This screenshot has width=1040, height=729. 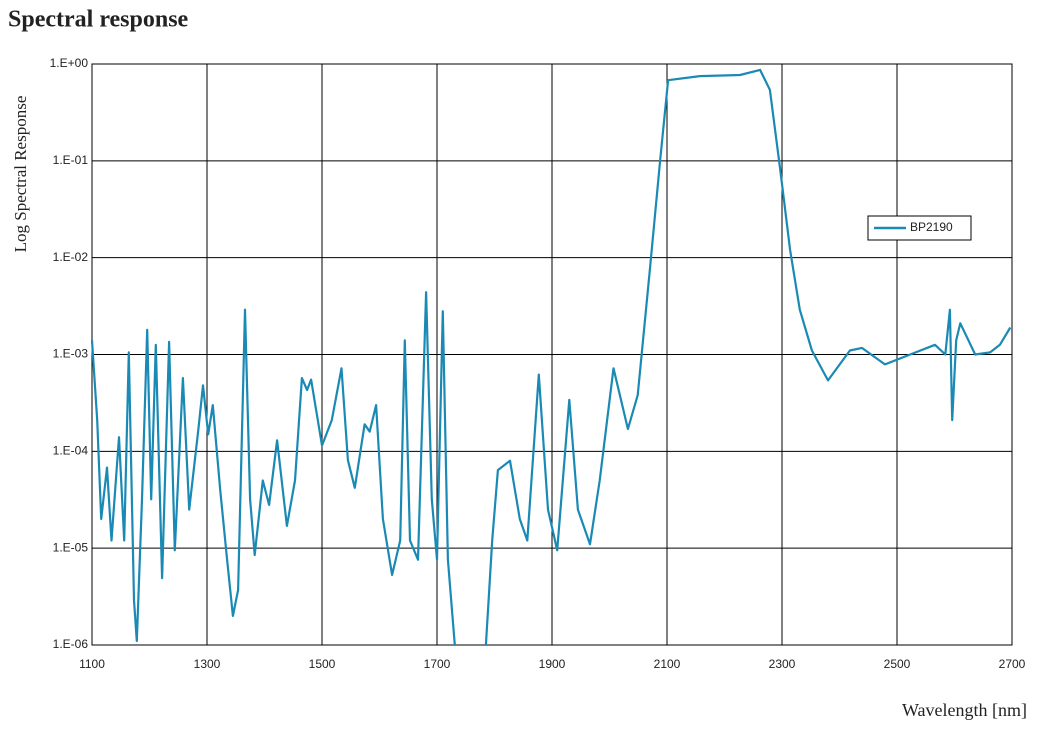 What do you see at coordinates (98, 20) in the screenshot?
I see `chart-title: Spectral response` at bounding box center [98, 20].